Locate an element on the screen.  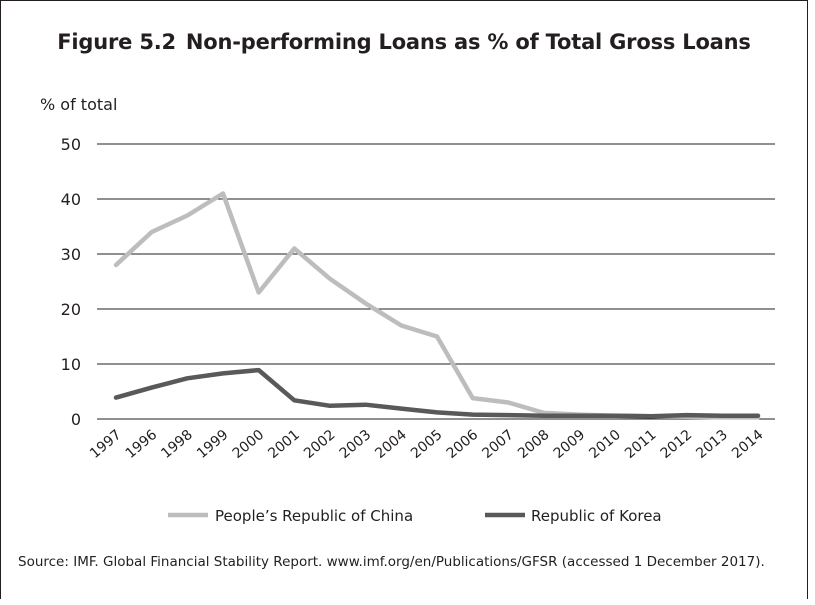
x-tick-label: 1996 is located at coordinates (142, 444).